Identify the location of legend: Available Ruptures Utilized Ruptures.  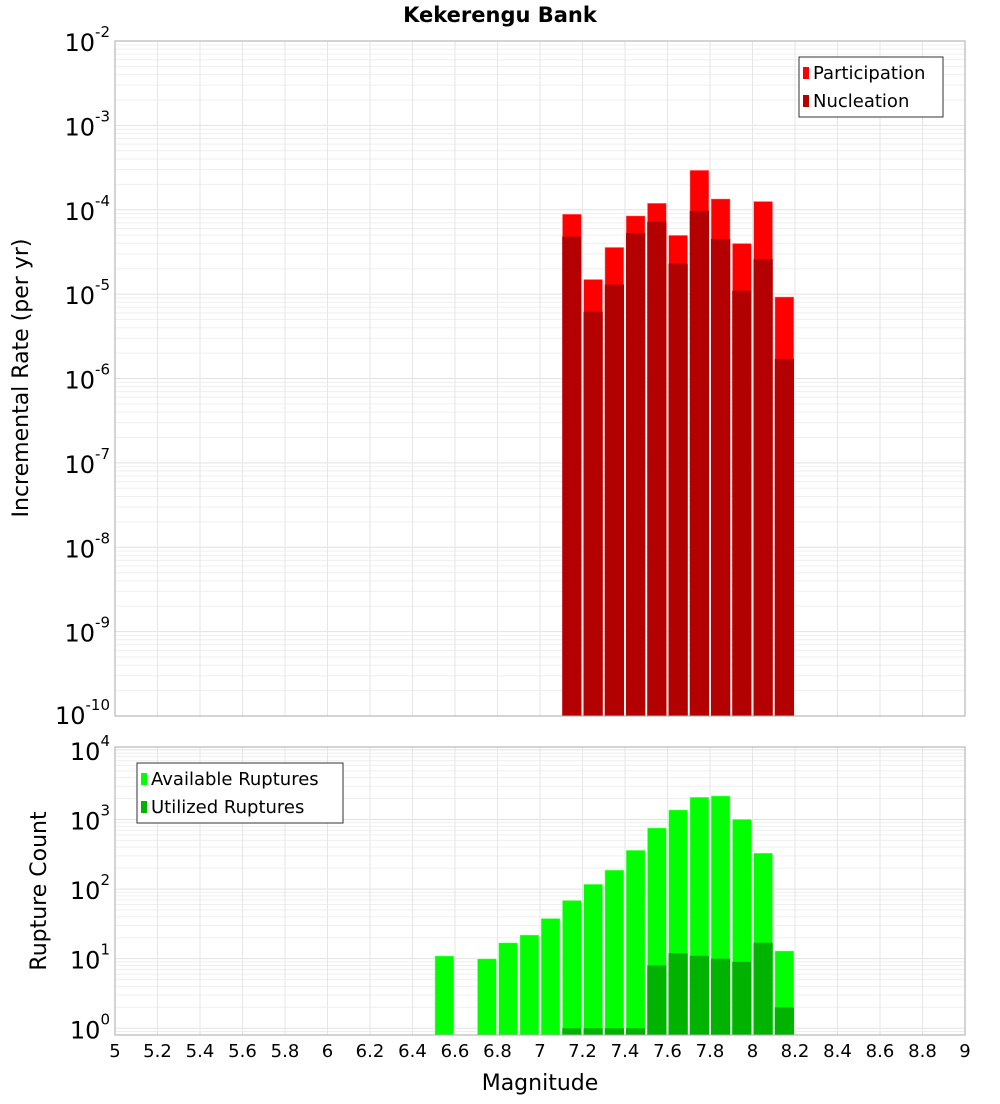
(240, 793).